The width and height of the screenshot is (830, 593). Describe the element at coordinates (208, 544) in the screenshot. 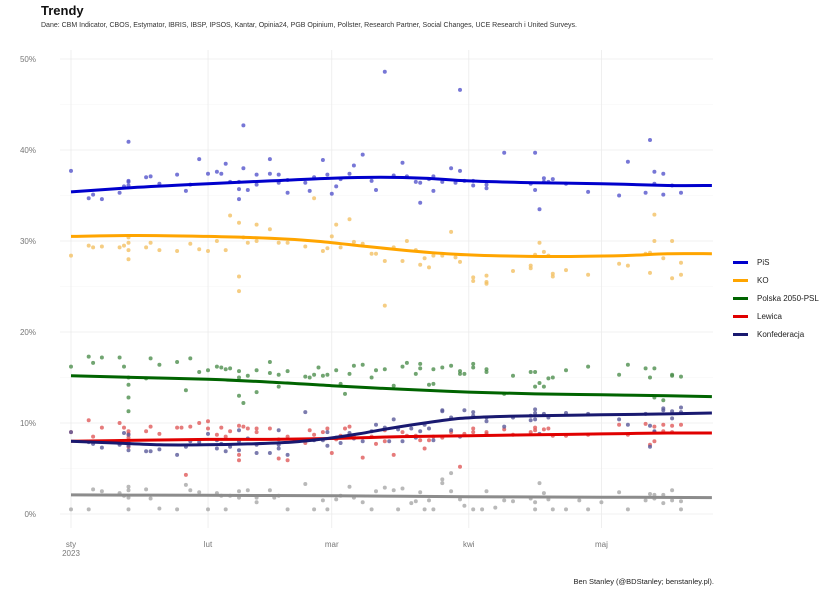

I see `x-tick-label: lut` at that location.